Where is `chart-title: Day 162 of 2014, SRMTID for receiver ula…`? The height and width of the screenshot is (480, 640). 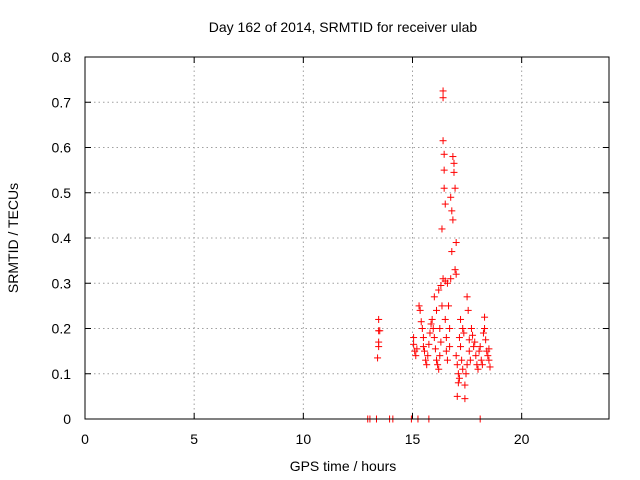
chart-title: Day 162 of 2014, SRMTID for receiver ula… is located at coordinates (343, 27).